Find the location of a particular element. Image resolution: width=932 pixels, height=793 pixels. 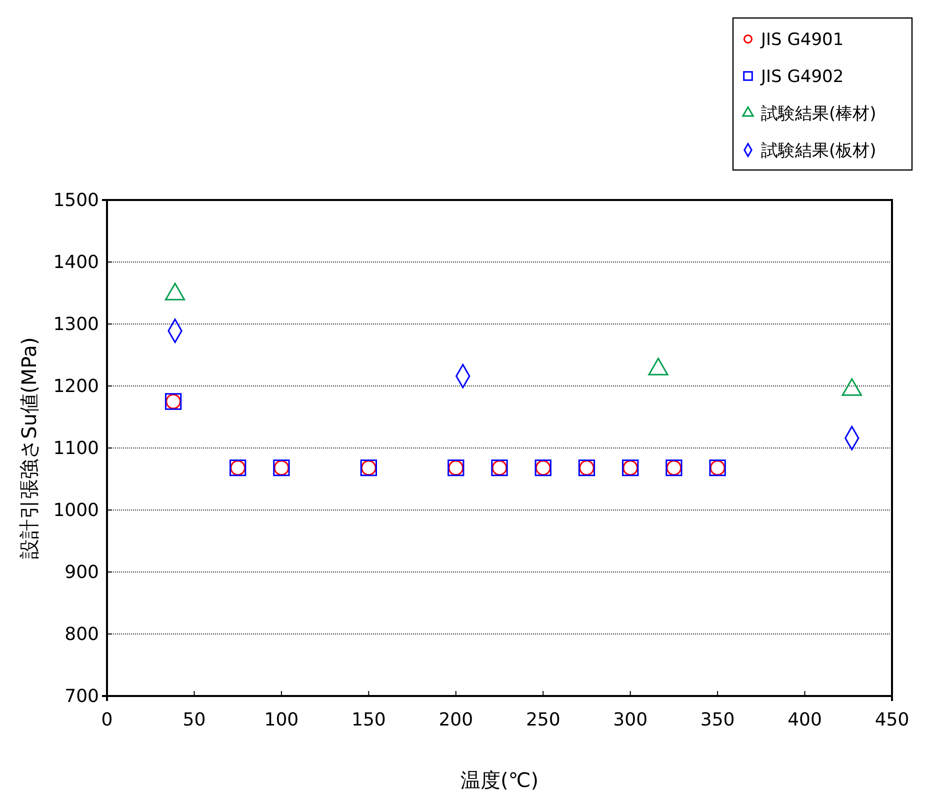

x-tick-label: 100 is located at coordinates (281, 720).